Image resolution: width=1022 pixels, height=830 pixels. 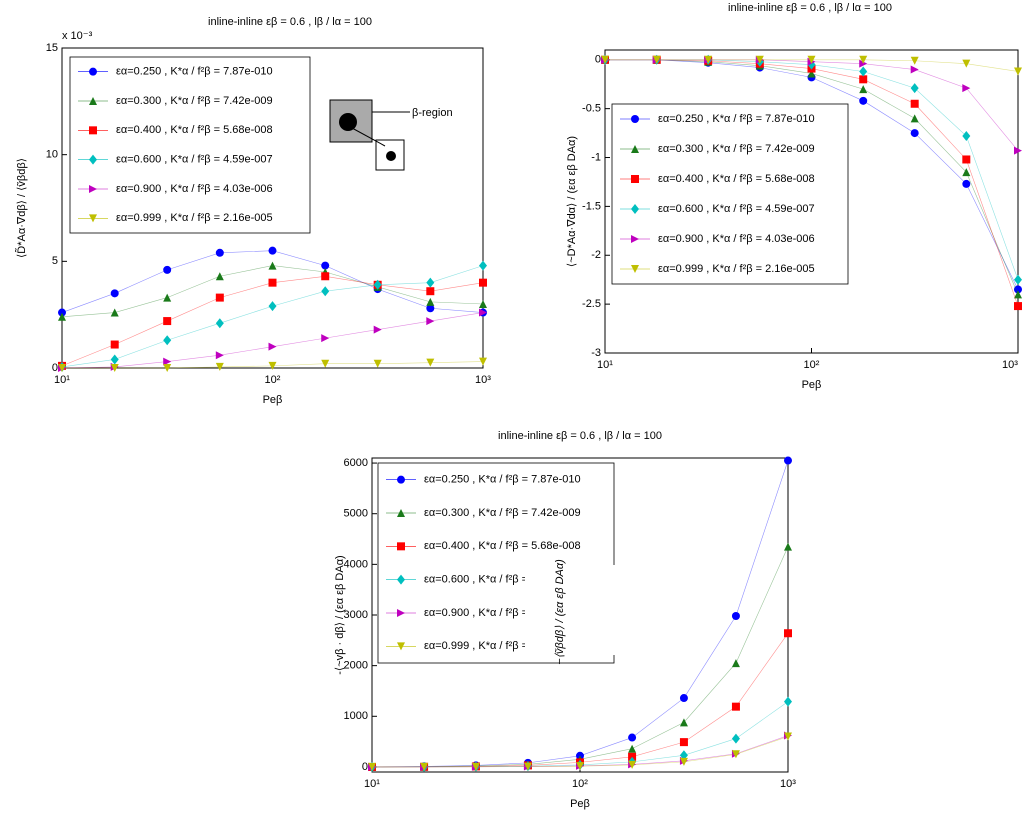 I want to click on y-axis-label: ⟨D̃*Aα·∇dβ⟩ / ⟨ṽβdβ⟩, so click(x=21, y=208).